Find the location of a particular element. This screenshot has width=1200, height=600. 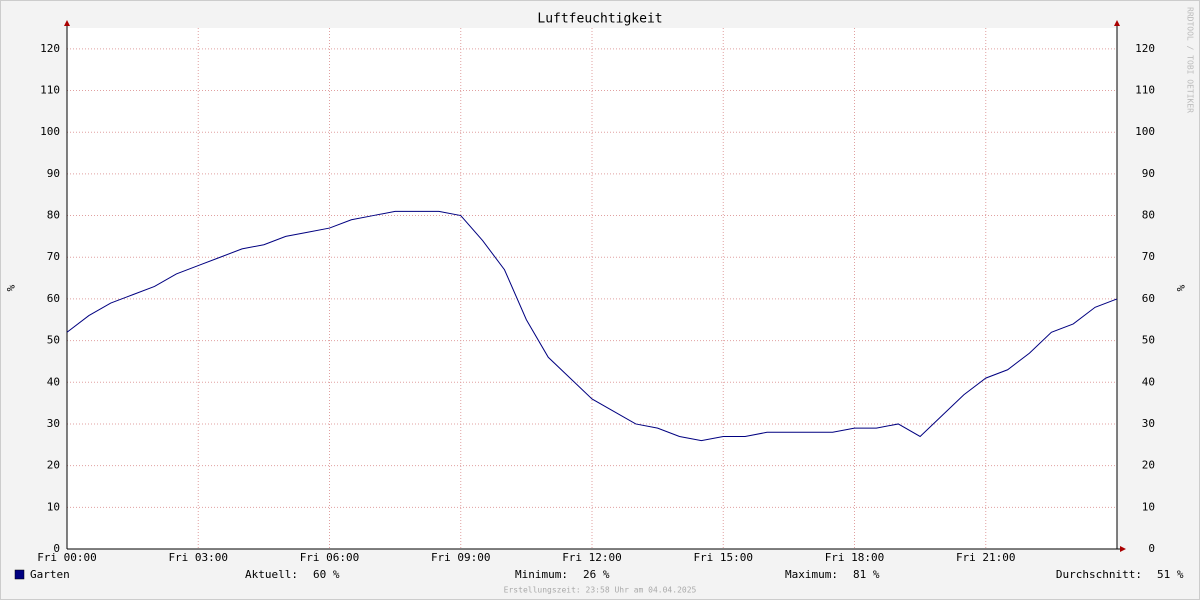

x-tick-label: Fri 21:00 is located at coordinates (986, 557).